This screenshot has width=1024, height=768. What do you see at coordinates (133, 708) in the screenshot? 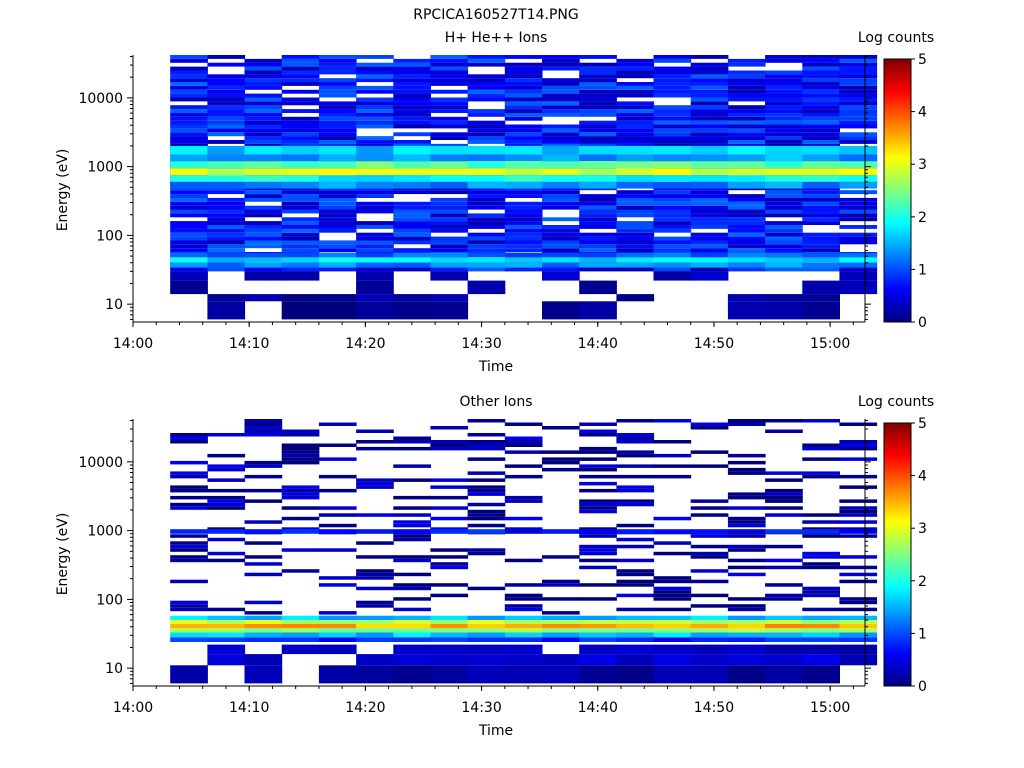
I see `bottom-x-tick-label: 14:00` at bounding box center [133, 708].